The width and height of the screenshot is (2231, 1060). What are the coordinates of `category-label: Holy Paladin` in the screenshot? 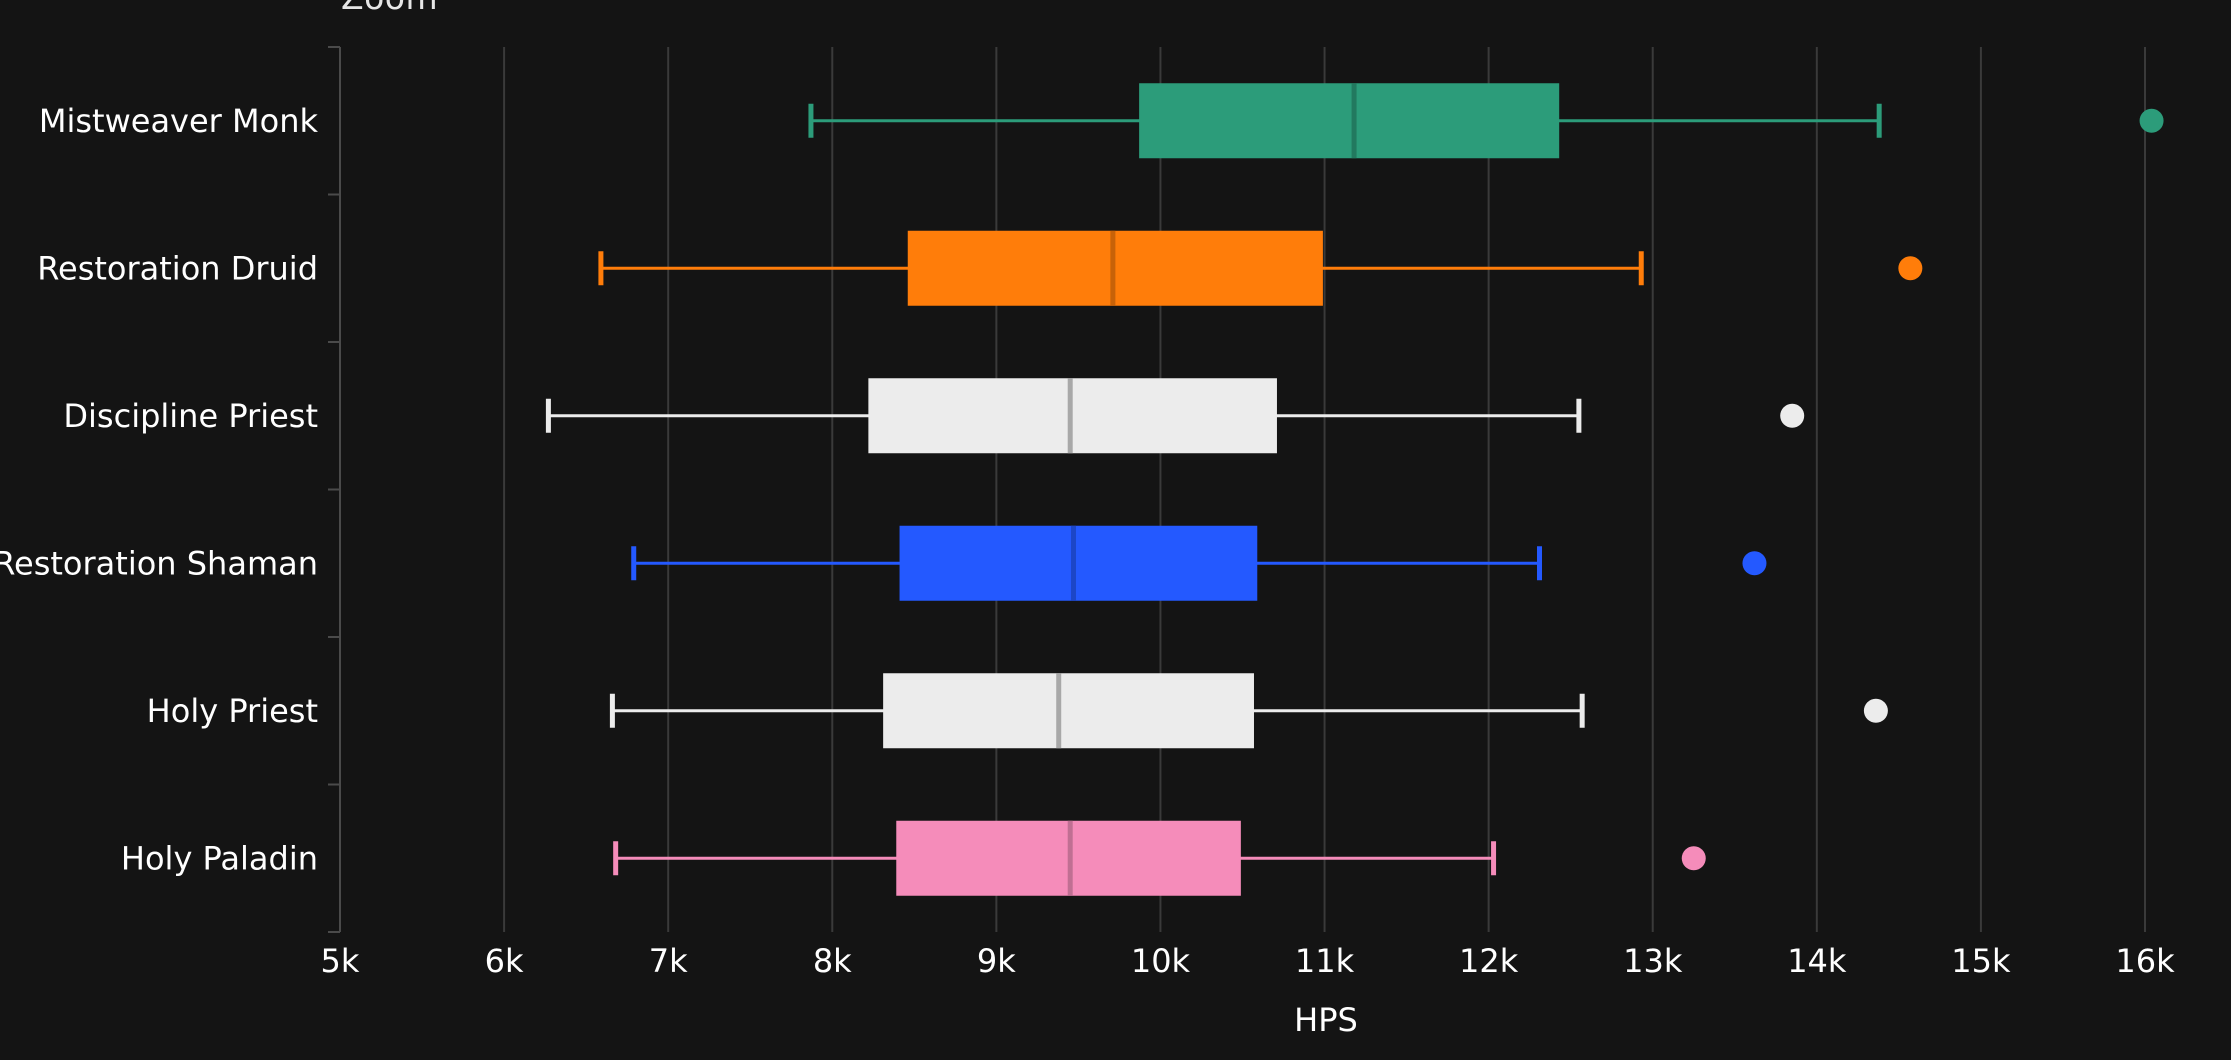 It's located at (219, 858).